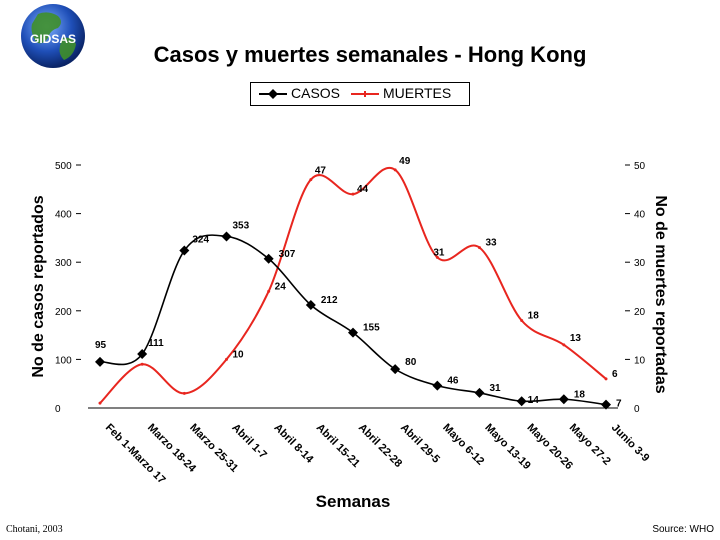  Describe the element at coordinates (420, 444) in the screenshot. I see `x-tick-label: Abril 29-5` at that location.